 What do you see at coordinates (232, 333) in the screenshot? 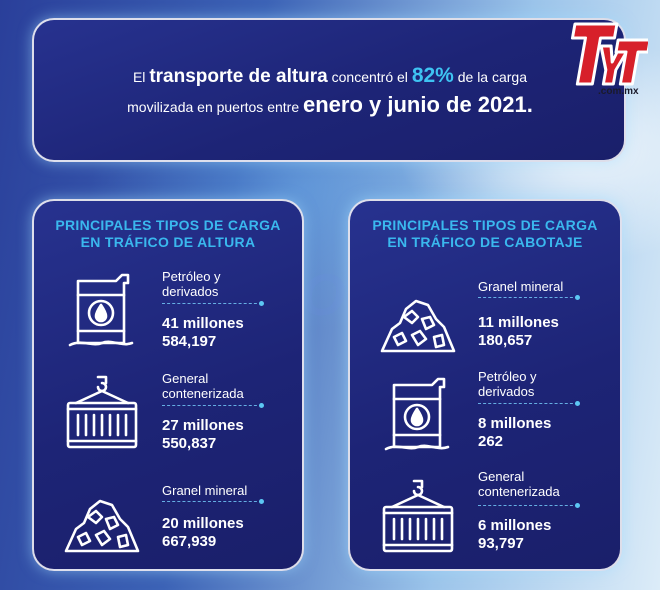
I see `cargo-value: 41 millones 584,197` at bounding box center [232, 333].